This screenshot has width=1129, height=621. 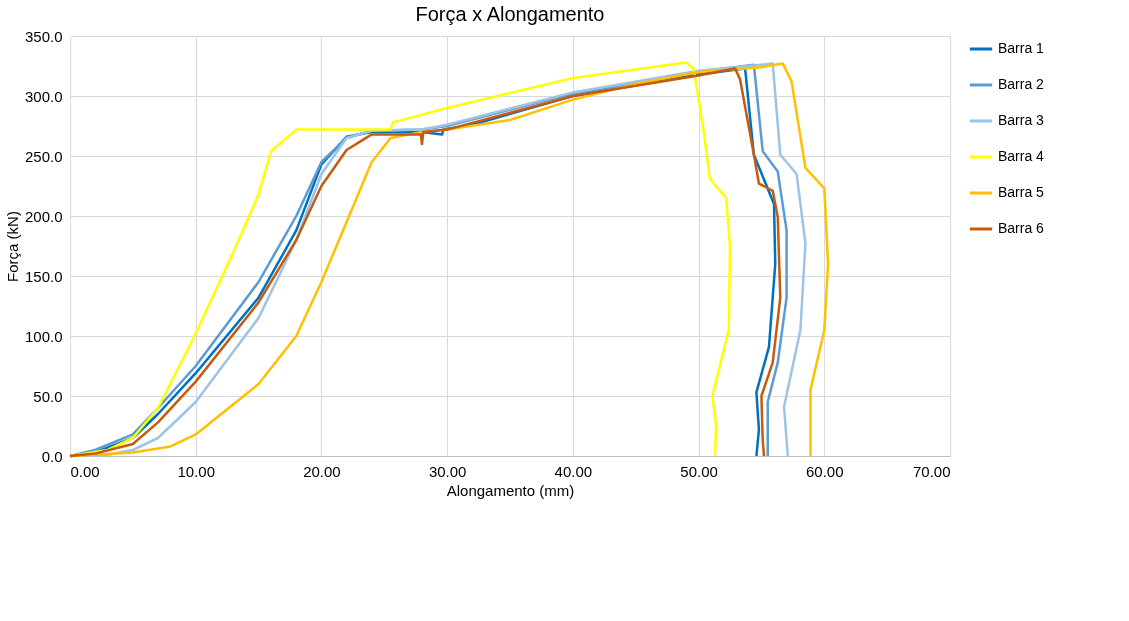 What do you see at coordinates (43, 96) in the screenshot?
I see `y-tick-label: 300.0` at bounding box center [43, 96].